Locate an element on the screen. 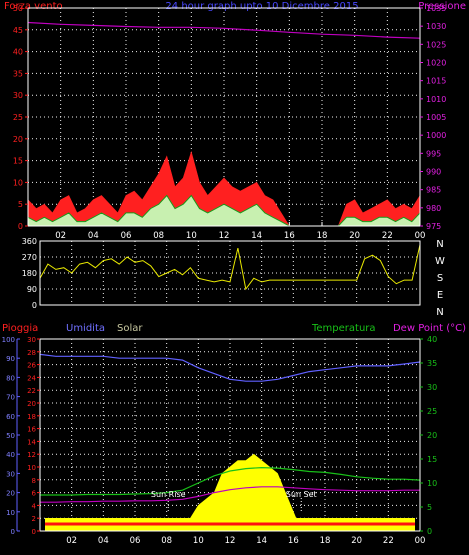 Image resolution: width=469 pixels, height=555 pixels. wind-ytick-label: 30 is located at coordinates (18, 95).